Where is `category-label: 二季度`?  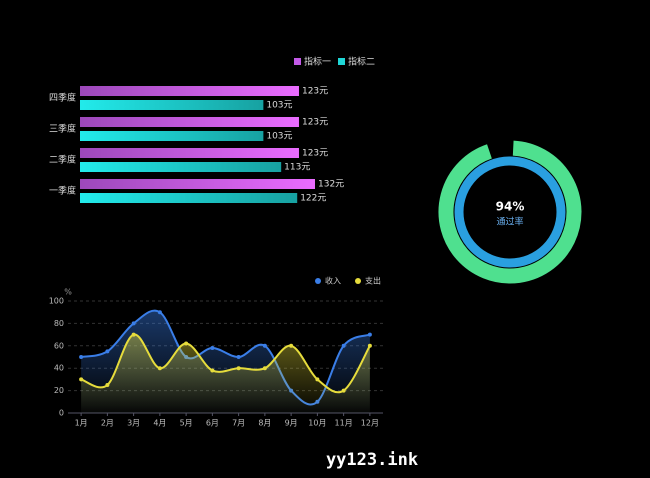 category-label: 二季度 is located at coordinates (62, 160).